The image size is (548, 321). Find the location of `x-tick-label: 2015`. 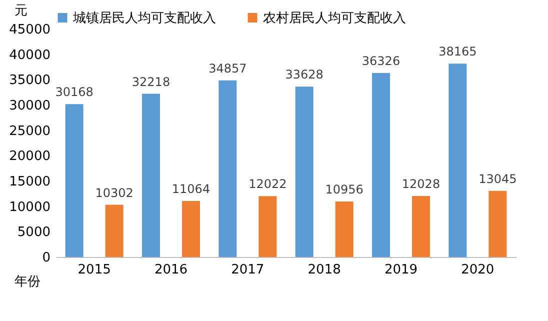

x-tick-label: 2015 is located at coordinates (94, 270).